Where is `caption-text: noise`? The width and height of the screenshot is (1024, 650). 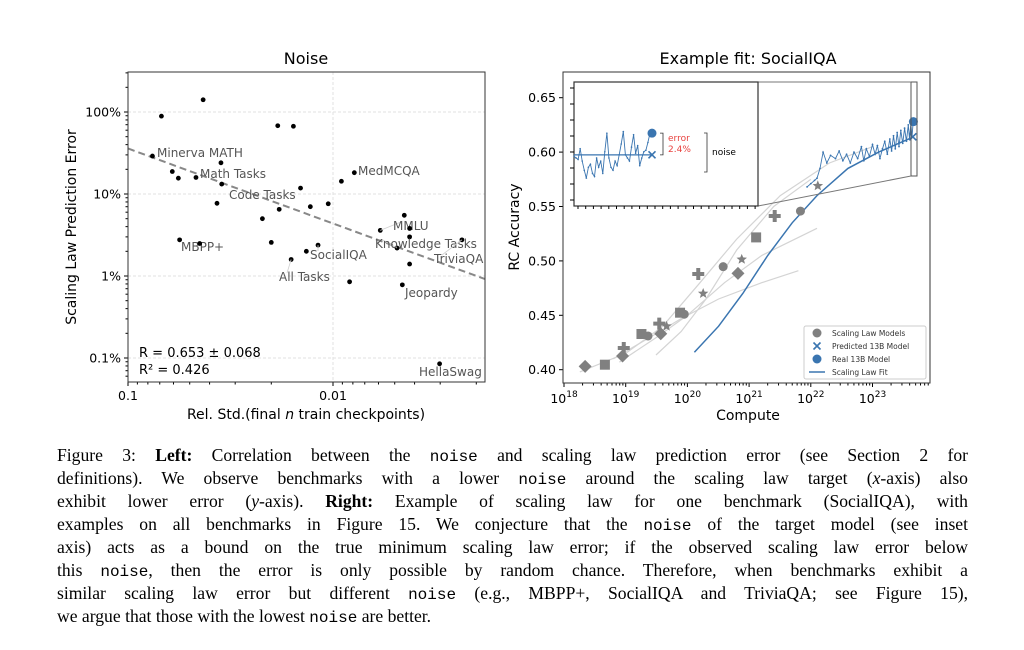
caption-text: noise is located at coordinates (124, 572).